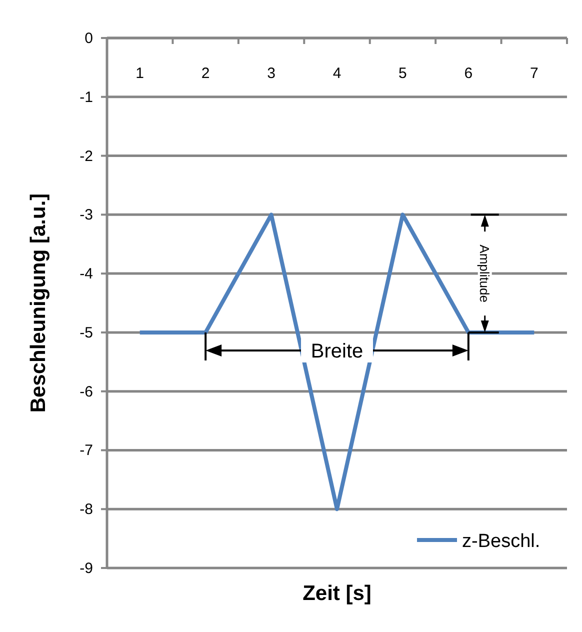 The image size is (582, 632). Describe the element at coordinates (337, 73) in the screenshot. I see `x-tick-label: 4` at that location.